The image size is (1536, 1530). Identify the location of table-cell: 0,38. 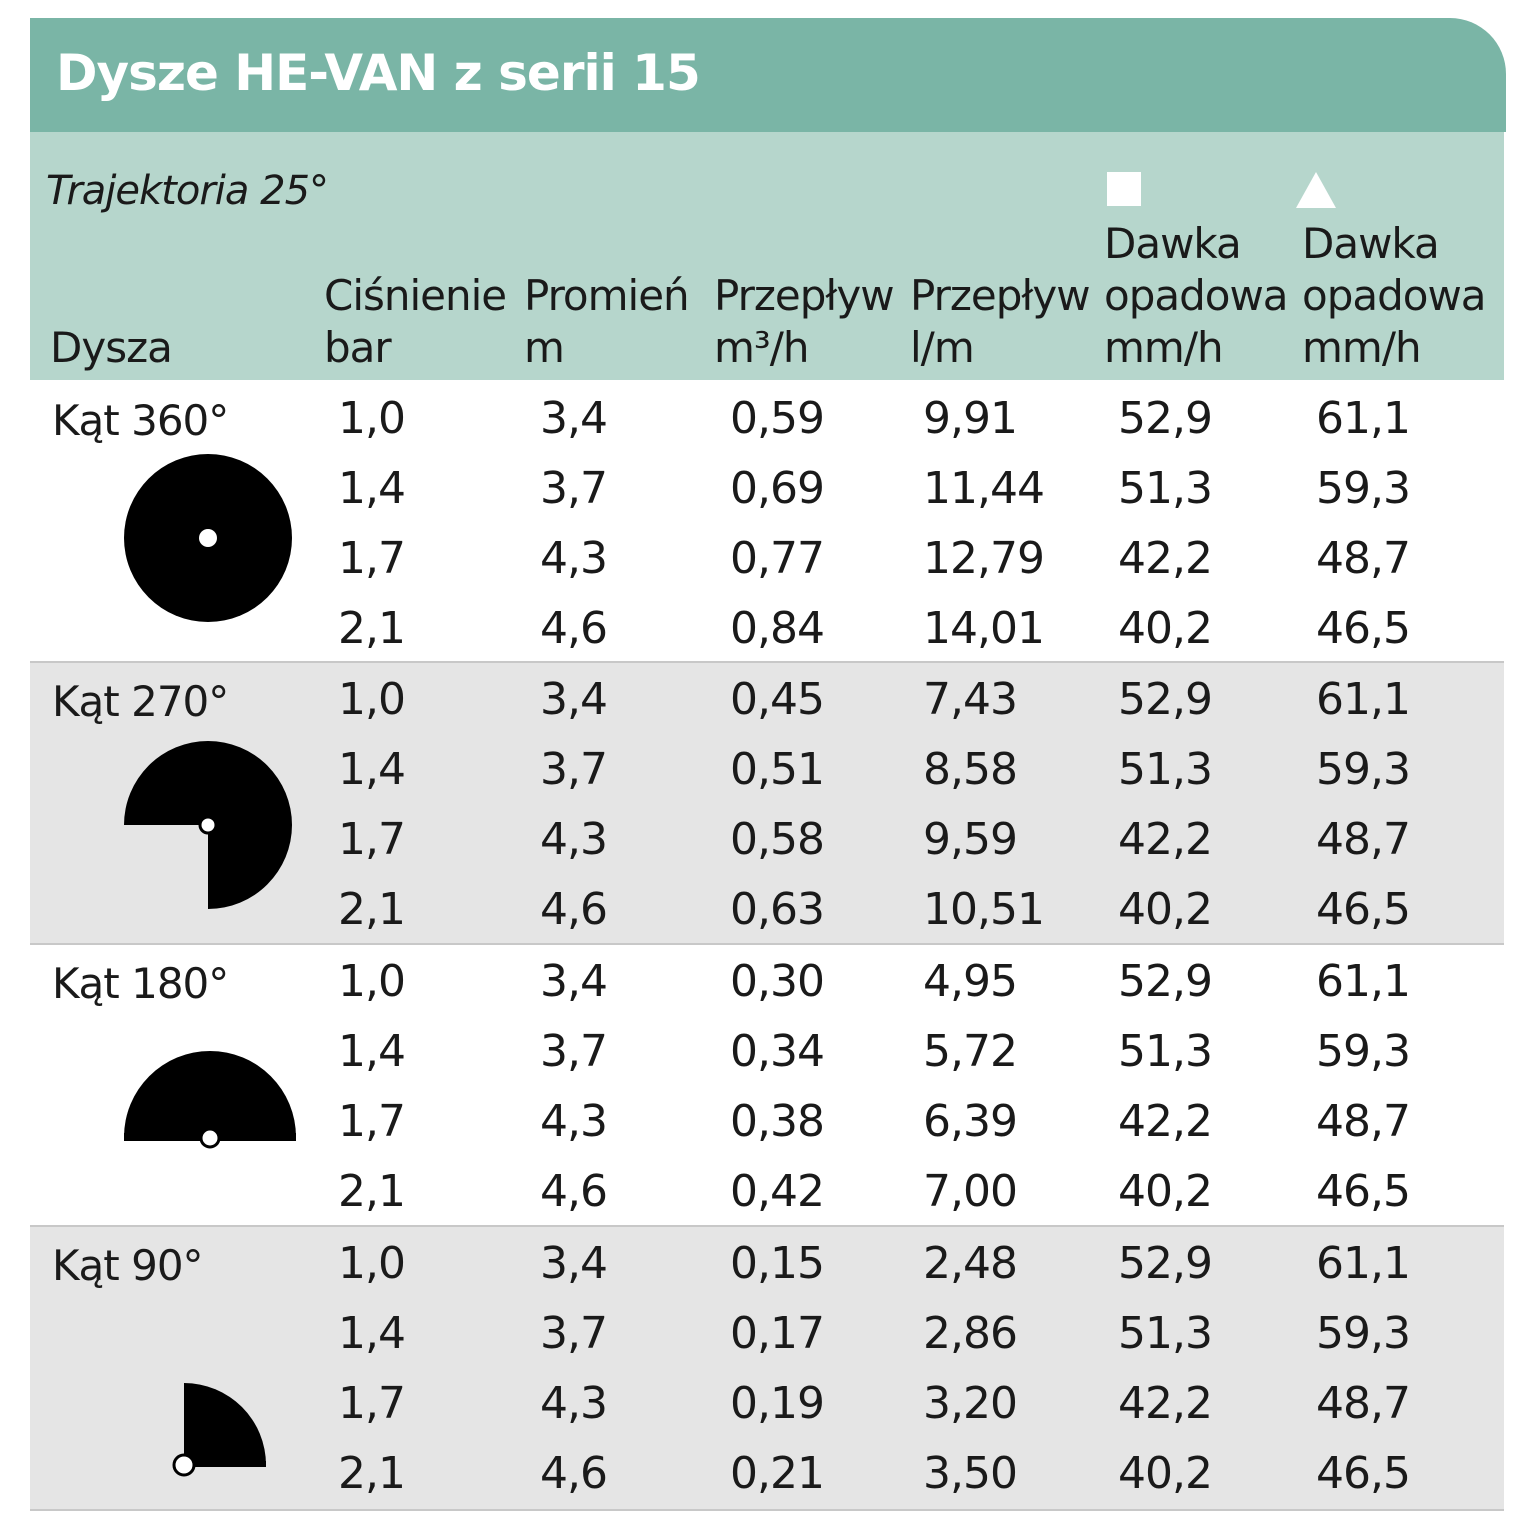
(777, 1121).